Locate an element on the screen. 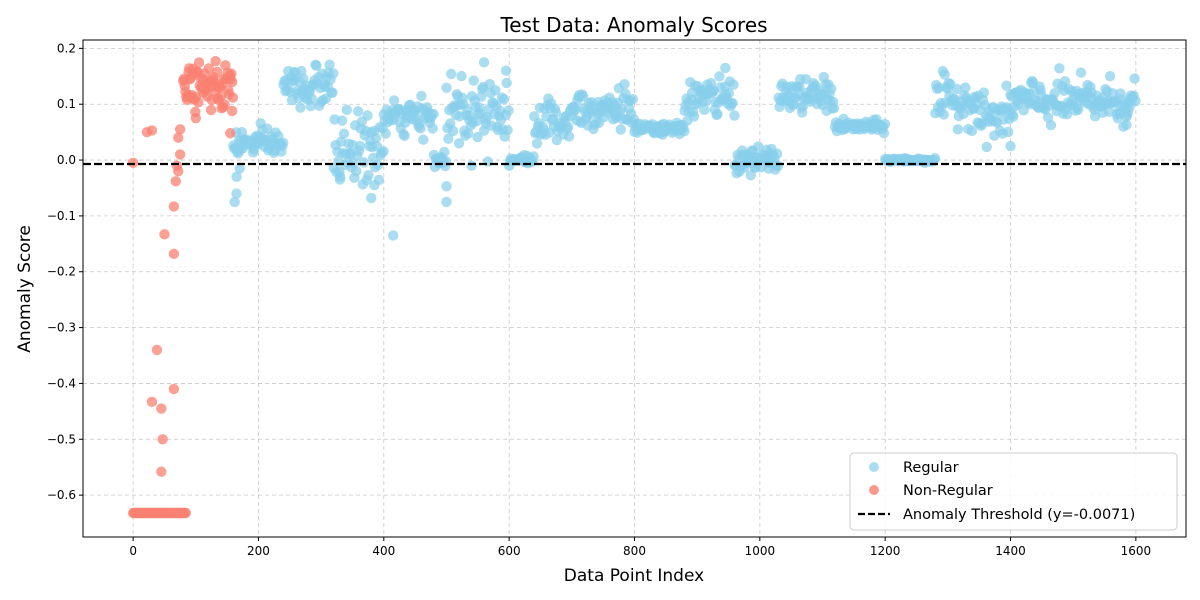 The image size is (1200, 600). x-tick-label: 1600 is located at coordinates (1136, 551).